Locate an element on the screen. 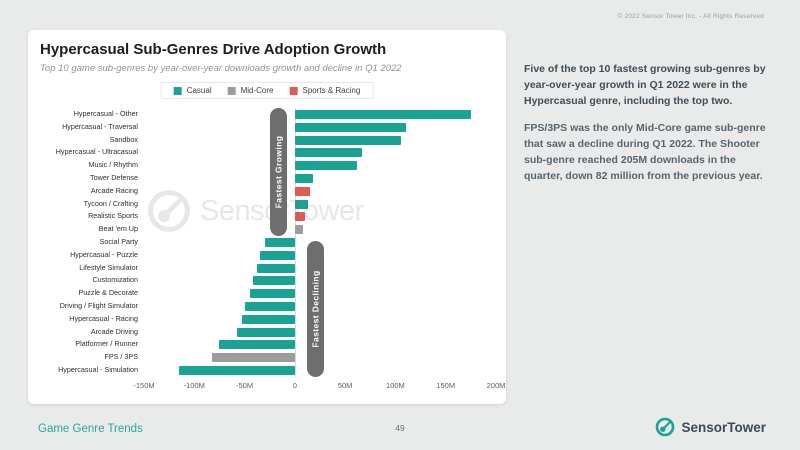 The height and width of the screenshot is (450, 800). category-label: Hypercasual - Simulation is located at coordinates (98, 369).